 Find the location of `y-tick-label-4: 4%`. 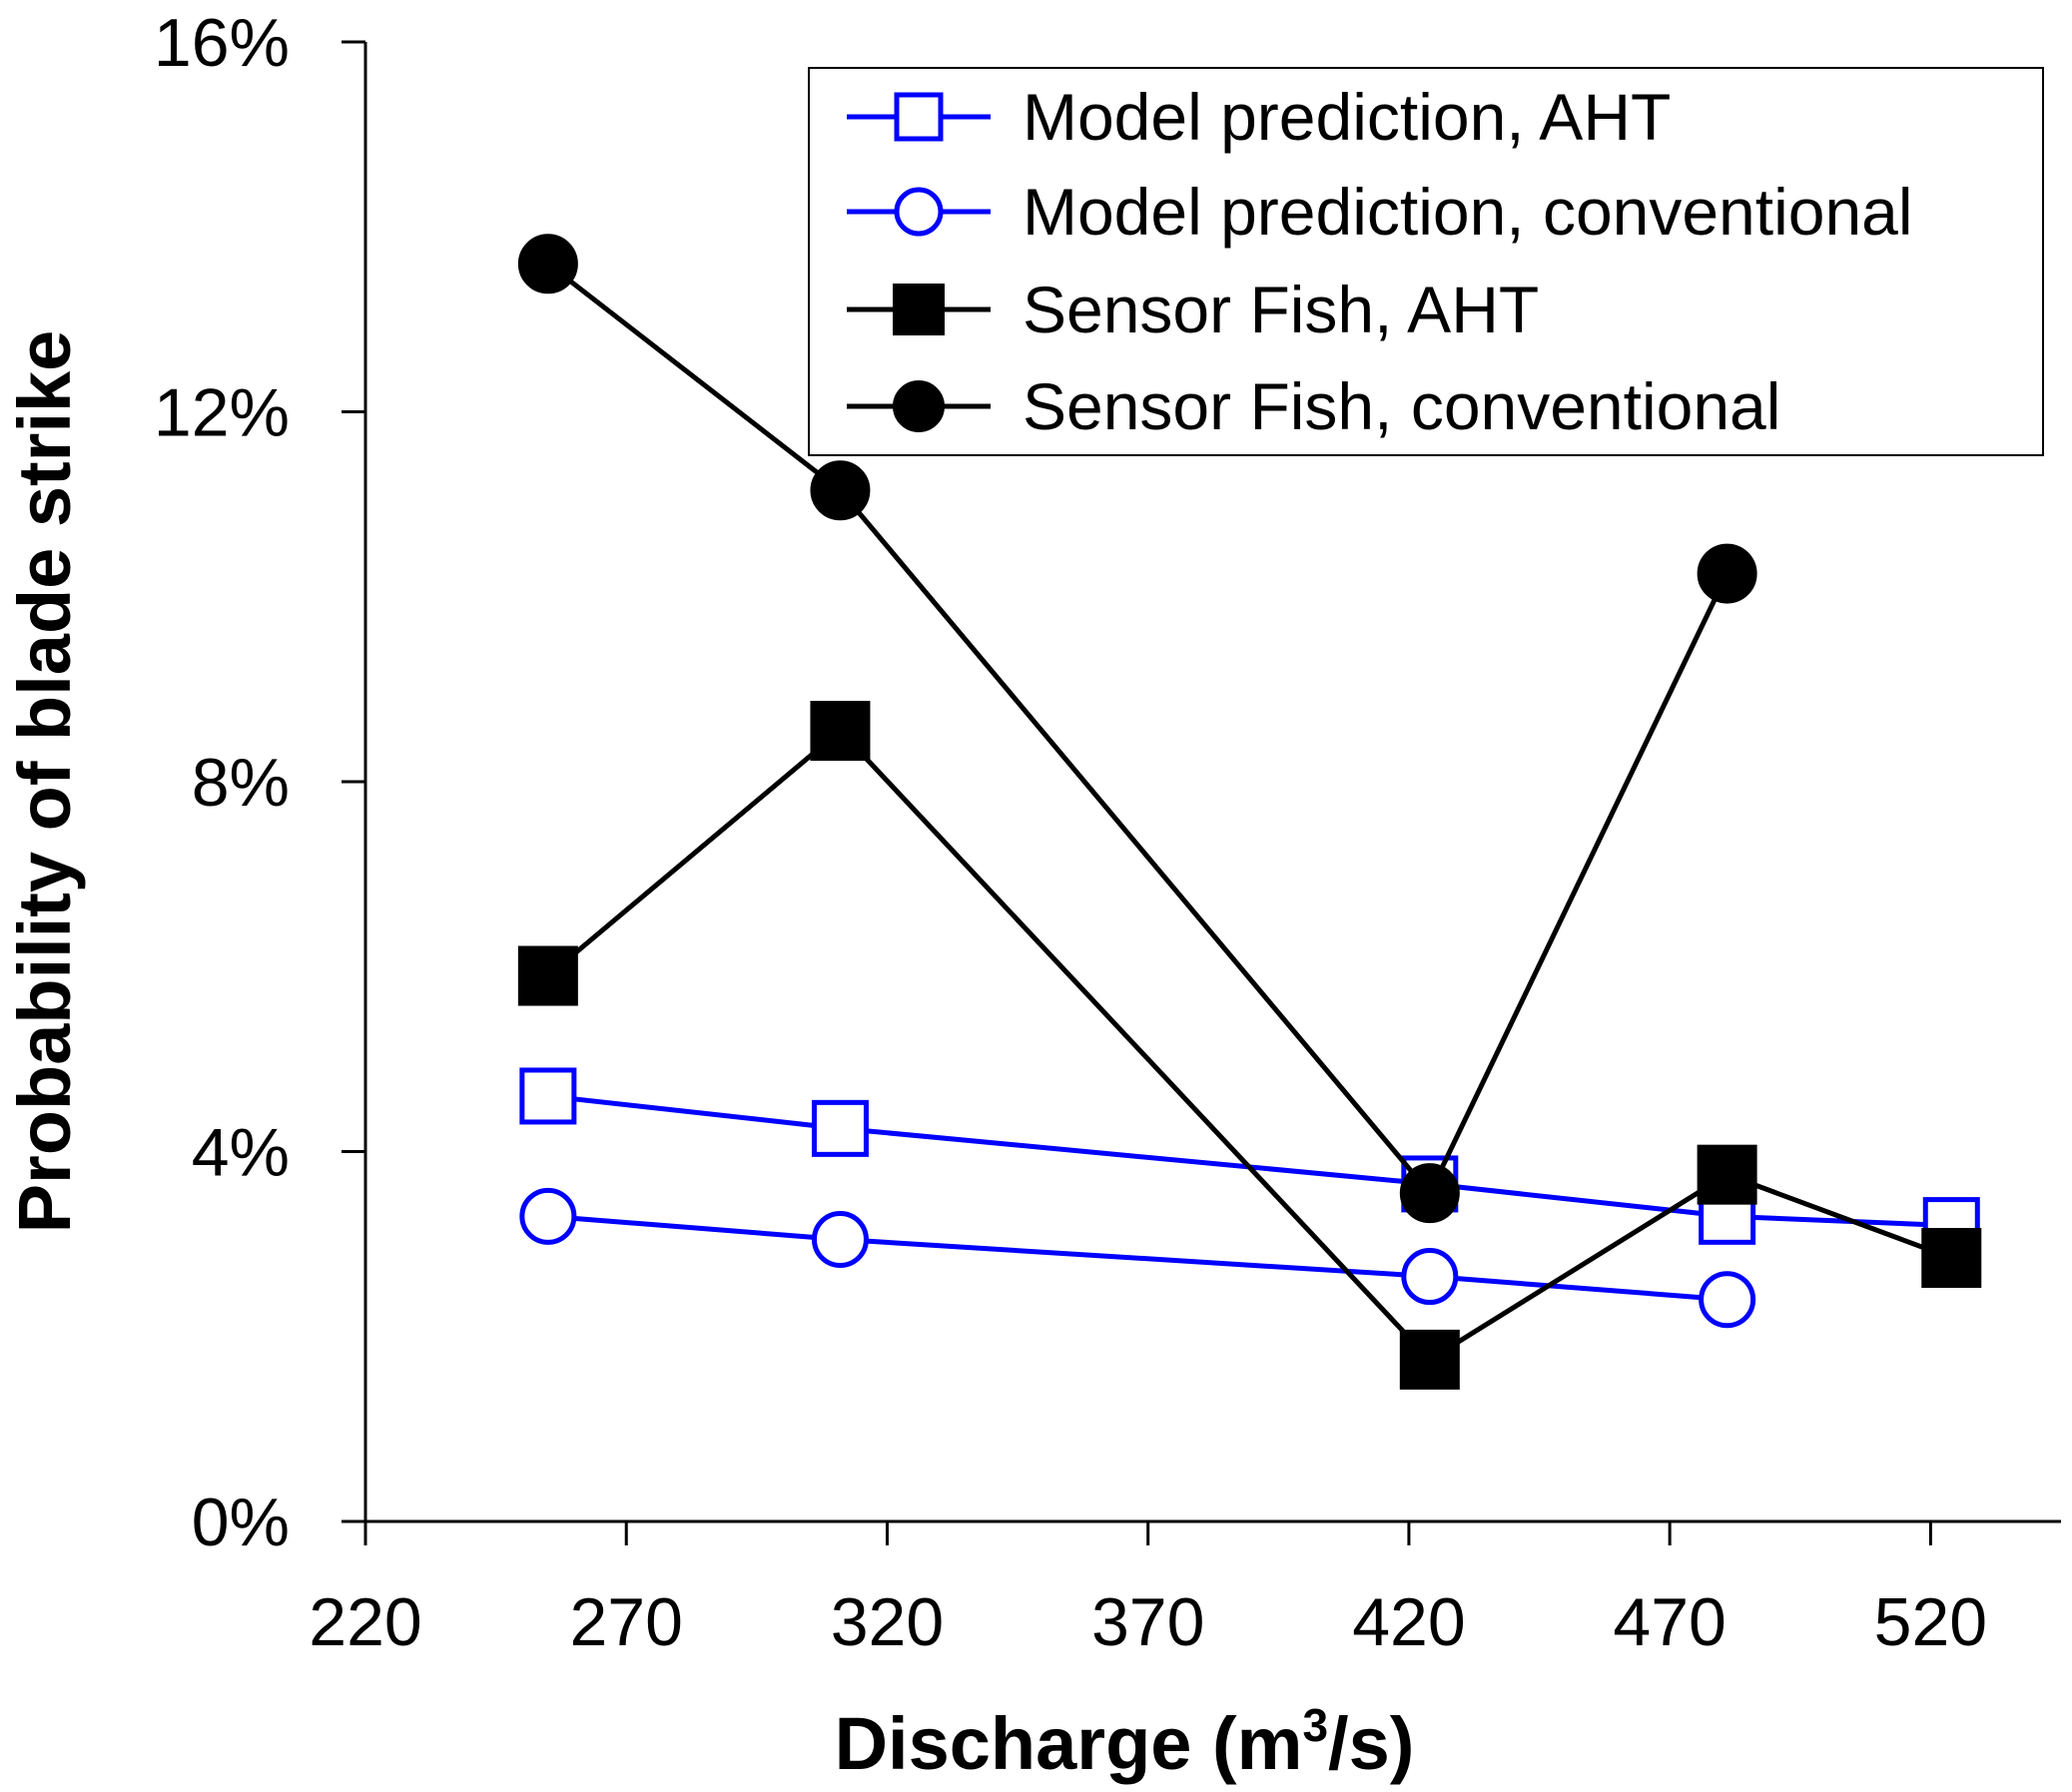

y-tick-label-4: 4% is located at coordinates (241, 1153).